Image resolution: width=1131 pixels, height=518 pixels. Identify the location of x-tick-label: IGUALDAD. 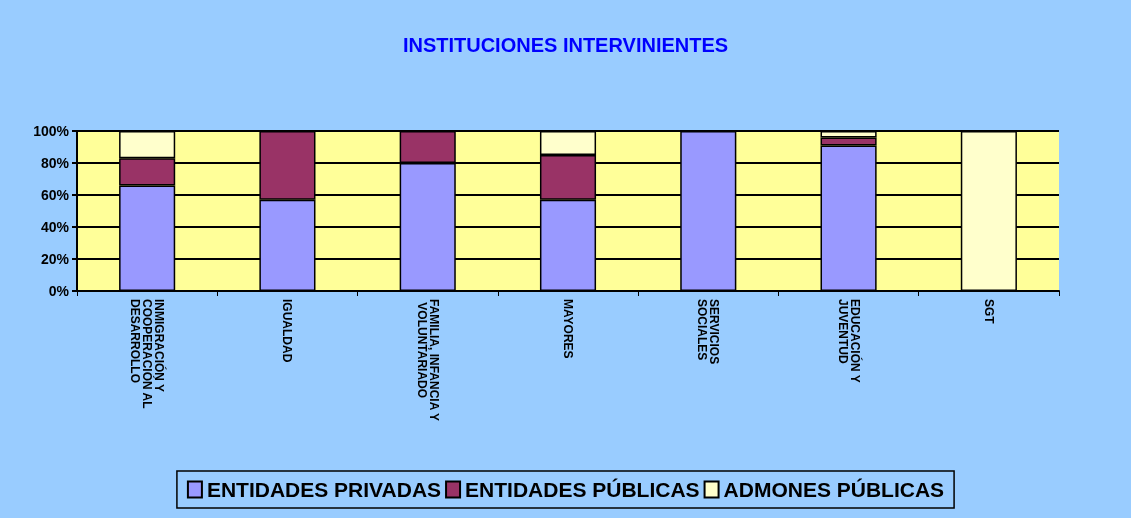
(287, 331).